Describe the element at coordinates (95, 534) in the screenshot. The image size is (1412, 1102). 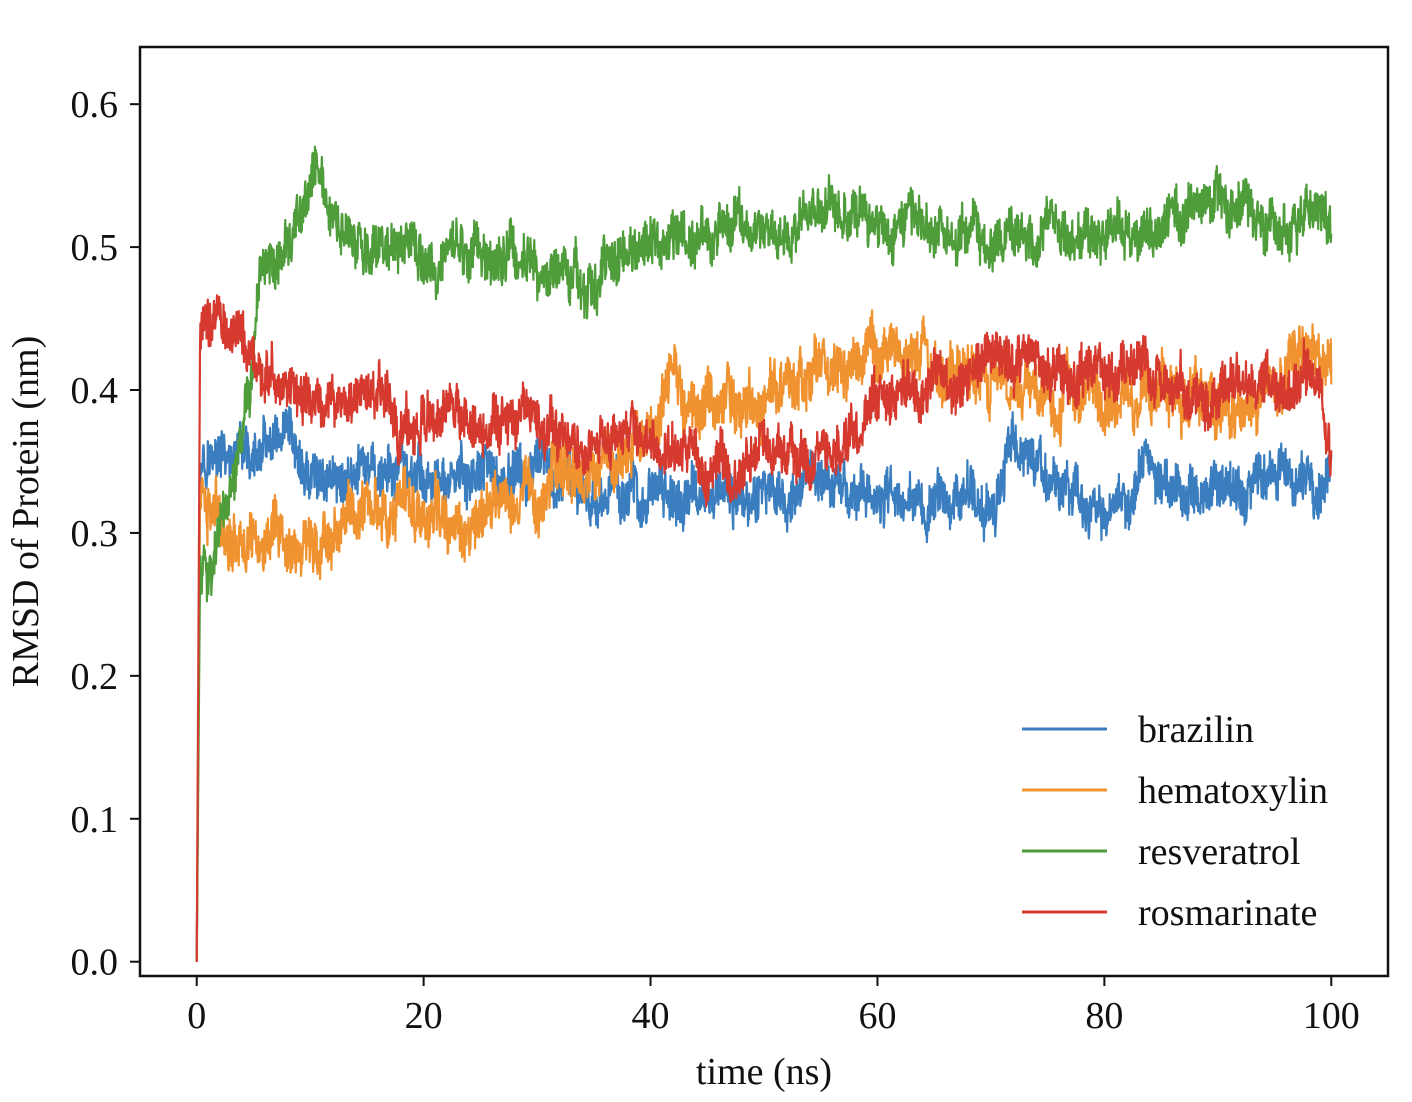
I see `y-tick-label: 0.3` at that location.